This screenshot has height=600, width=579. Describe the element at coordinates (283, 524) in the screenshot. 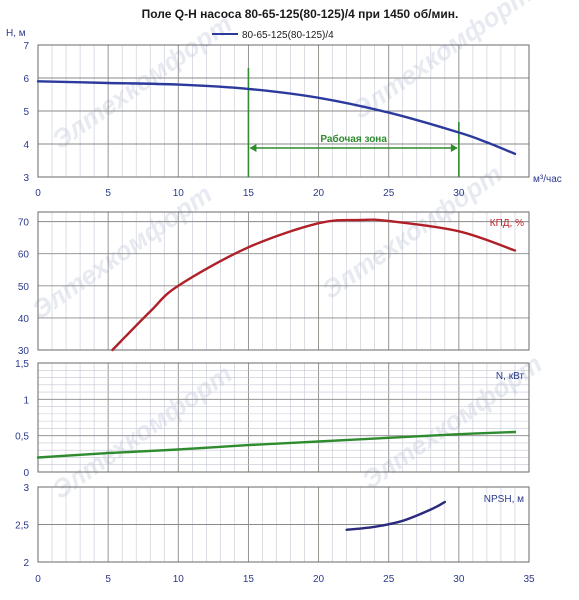

I see `panel-frame` at that location.